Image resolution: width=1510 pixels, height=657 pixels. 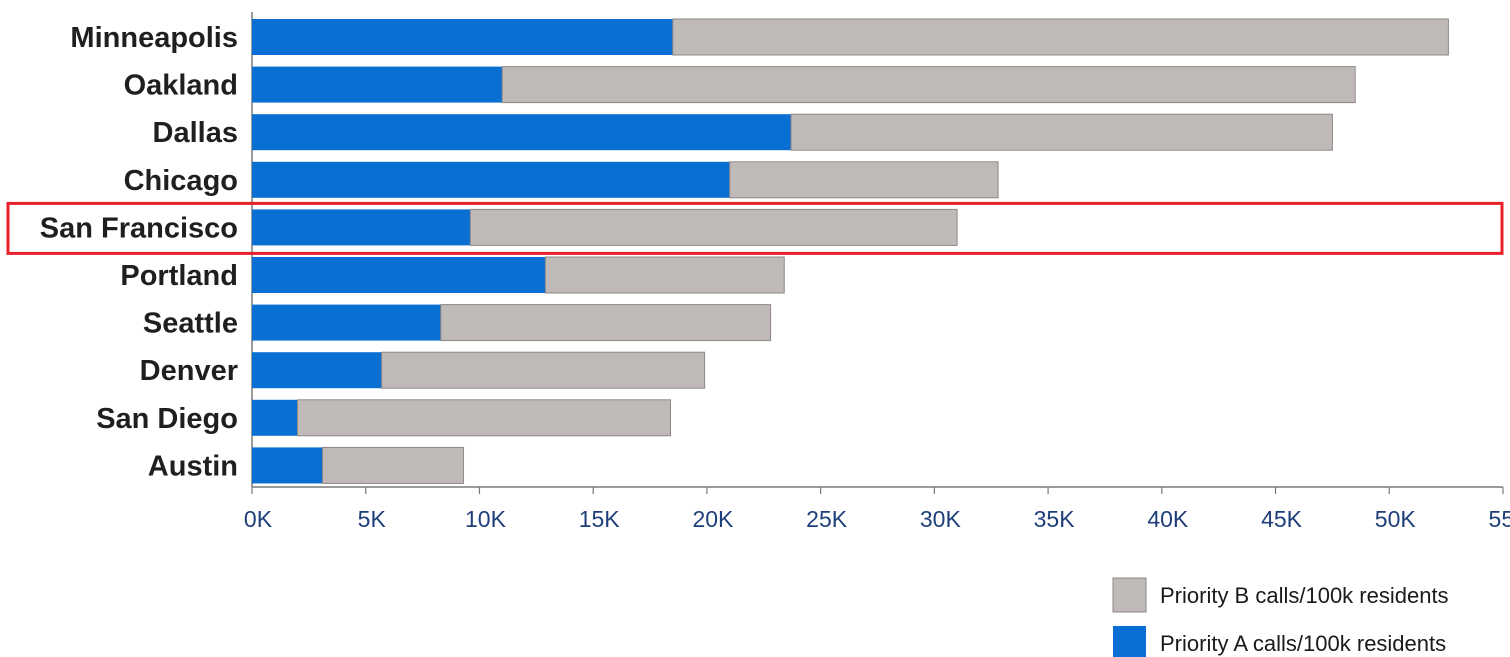 What do you see at coordinates (713, 519) in the screenshot?
I see `x-tick-label: 20K` at bounding box center [713, 519].